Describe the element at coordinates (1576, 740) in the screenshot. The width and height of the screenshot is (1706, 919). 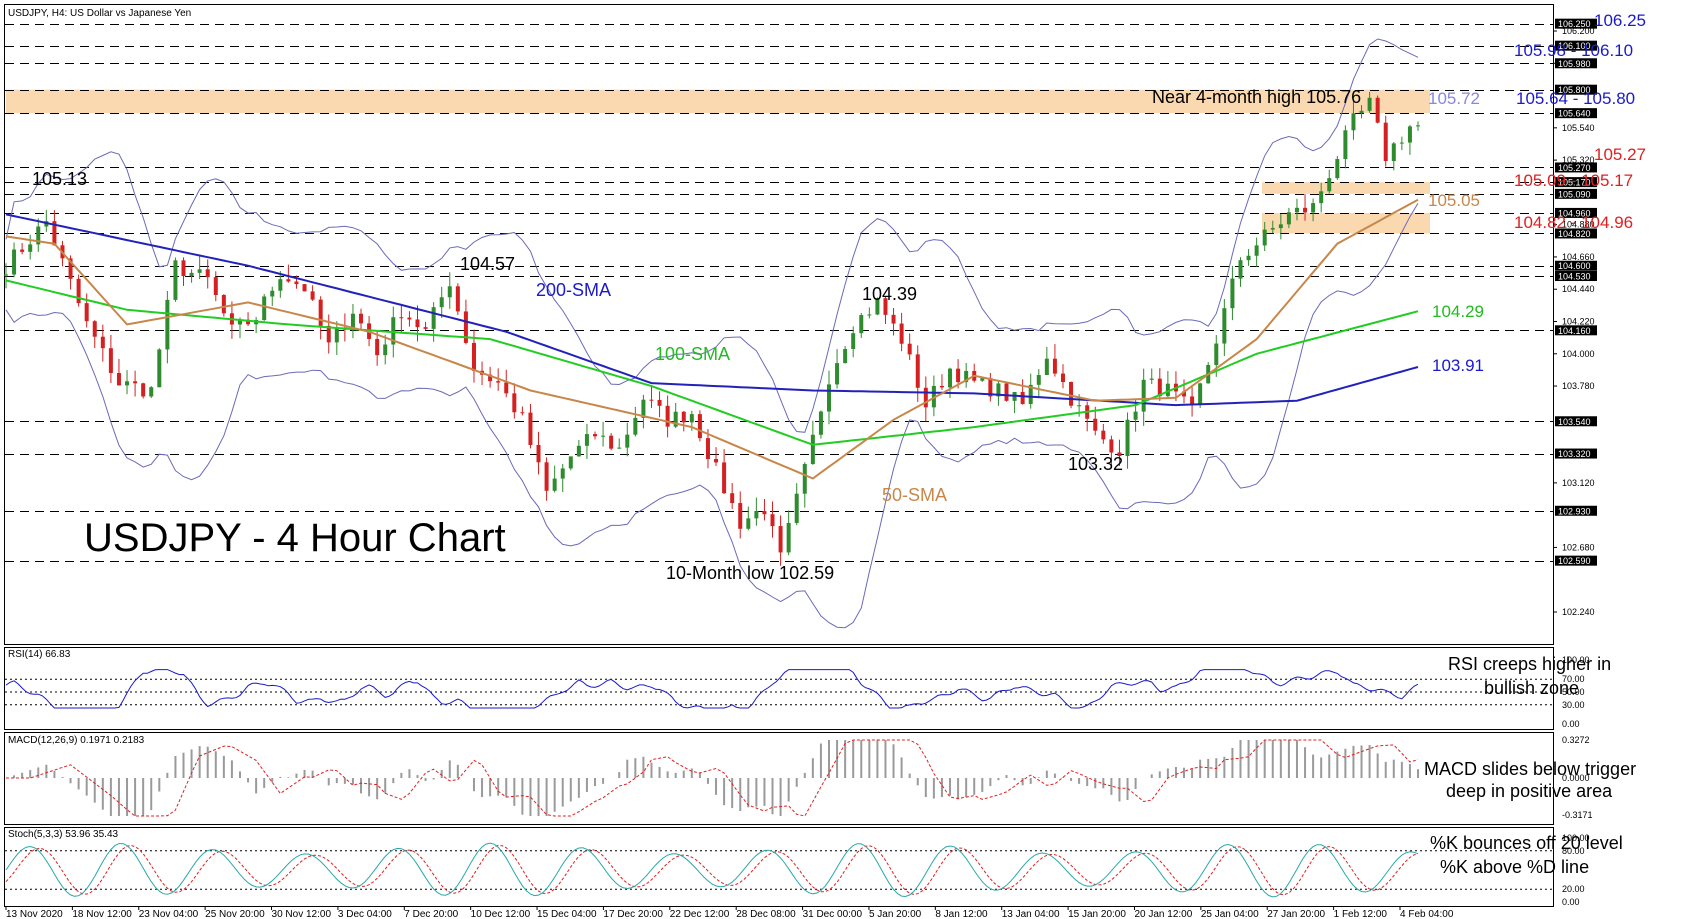
I see `macd-tick-label: 0.3272` at that location.